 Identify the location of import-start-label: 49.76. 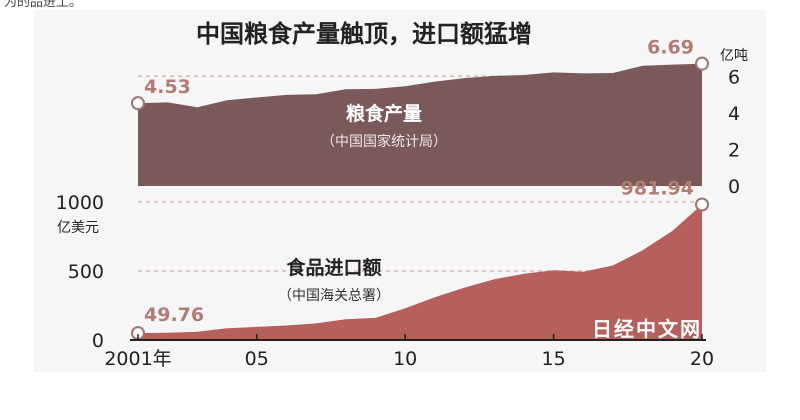
(174, 315).